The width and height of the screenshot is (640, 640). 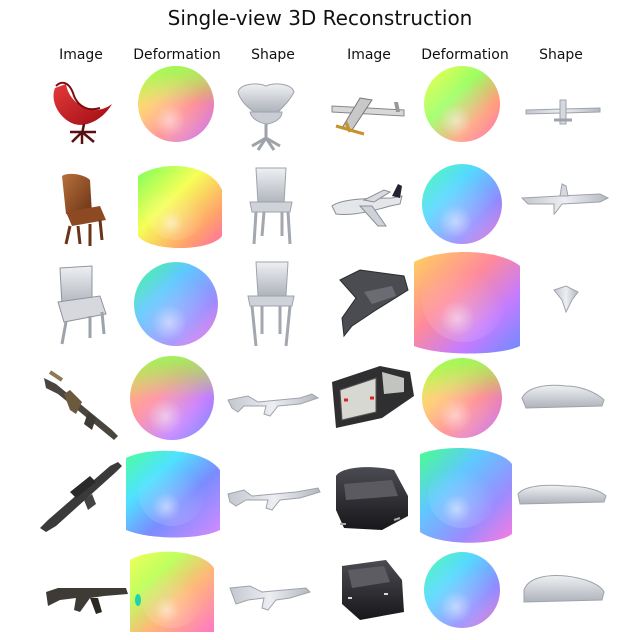 What do you see at coordinates (368, 116) in the screenshot?
I see `image-propeller-plane` at bounding box center [368, 116].